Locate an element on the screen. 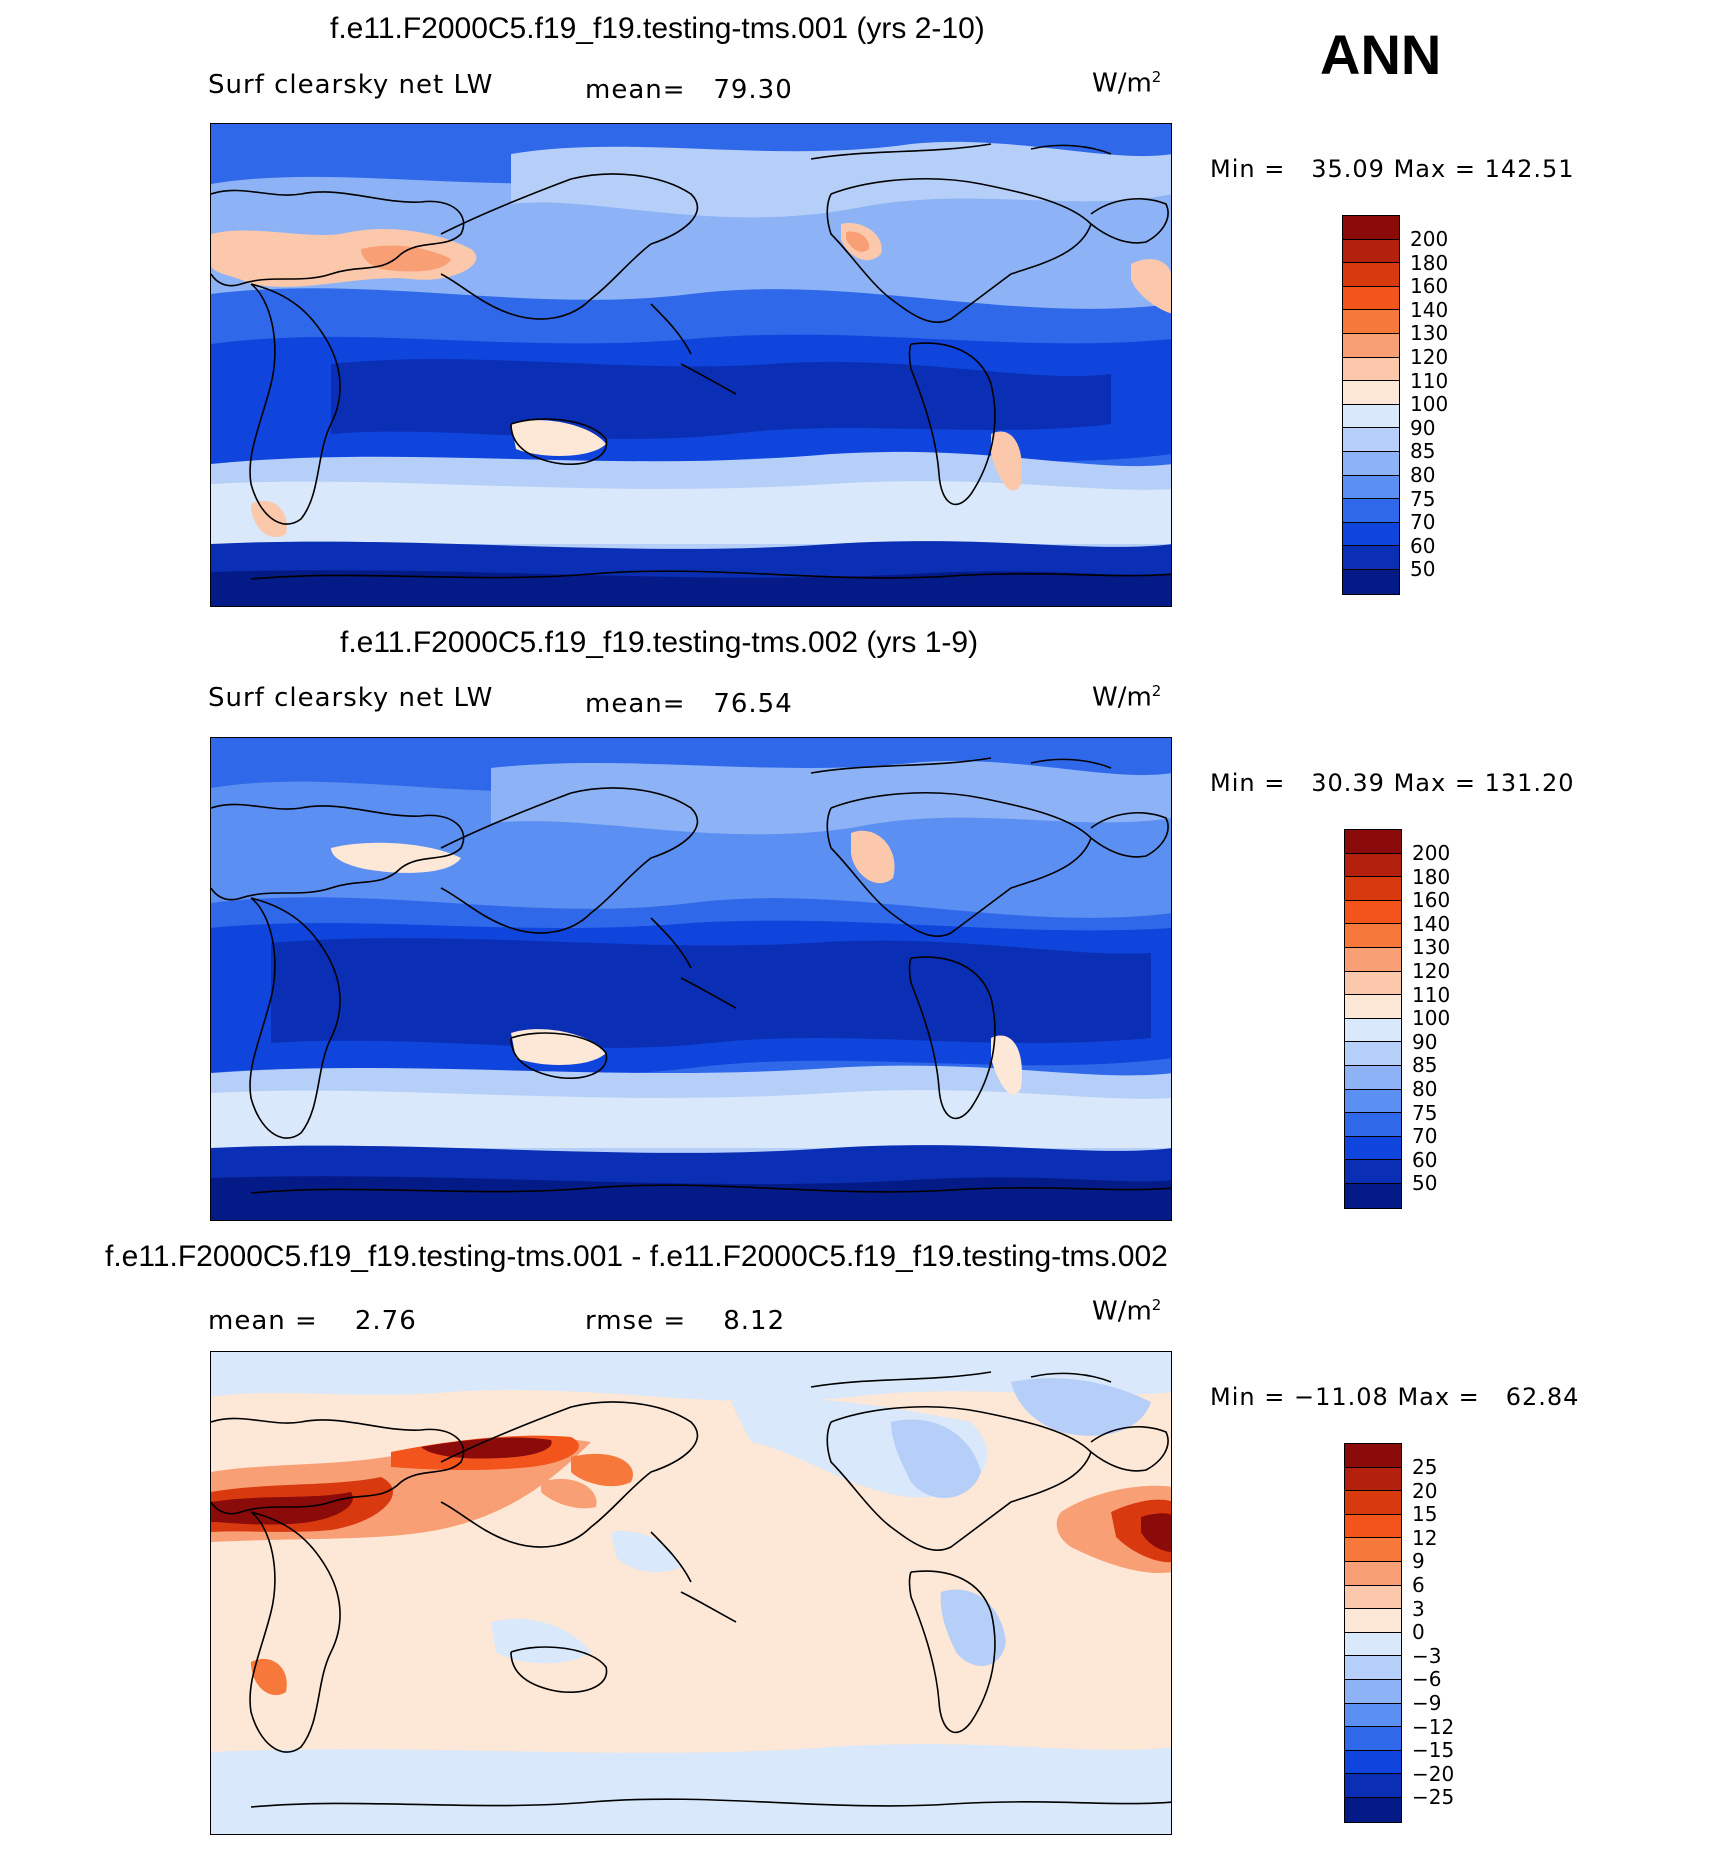 Image resolution: width=1710 pixels, height=1853 pixels. panel1-max-value: 142.51 is located at coordinates (1529, 169).